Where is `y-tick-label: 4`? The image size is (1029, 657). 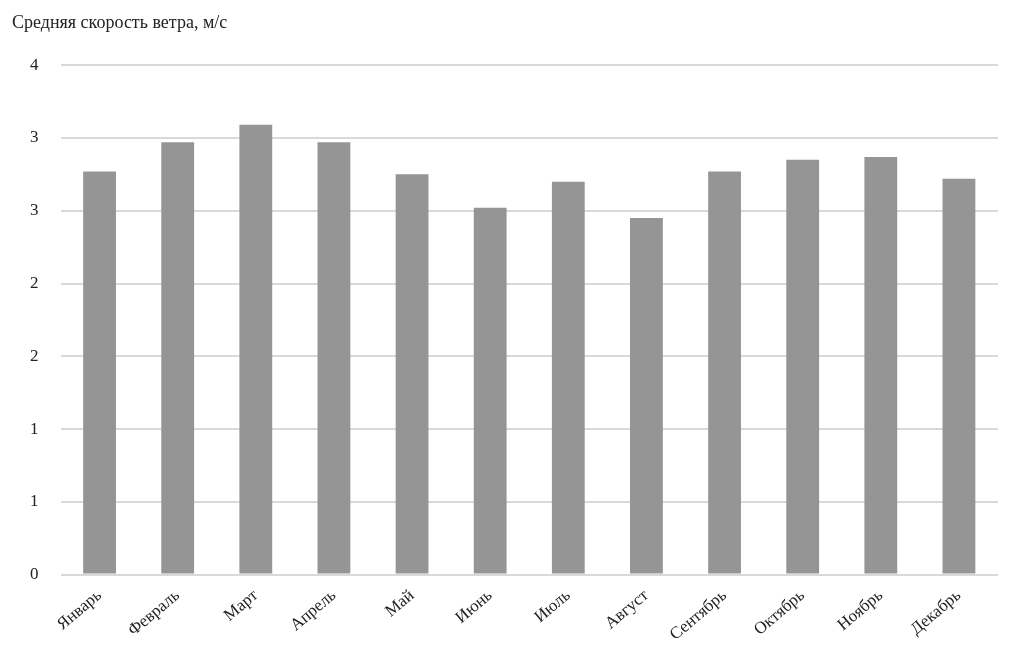 y-tick-label: 4 is located at coordinates (34, 64).